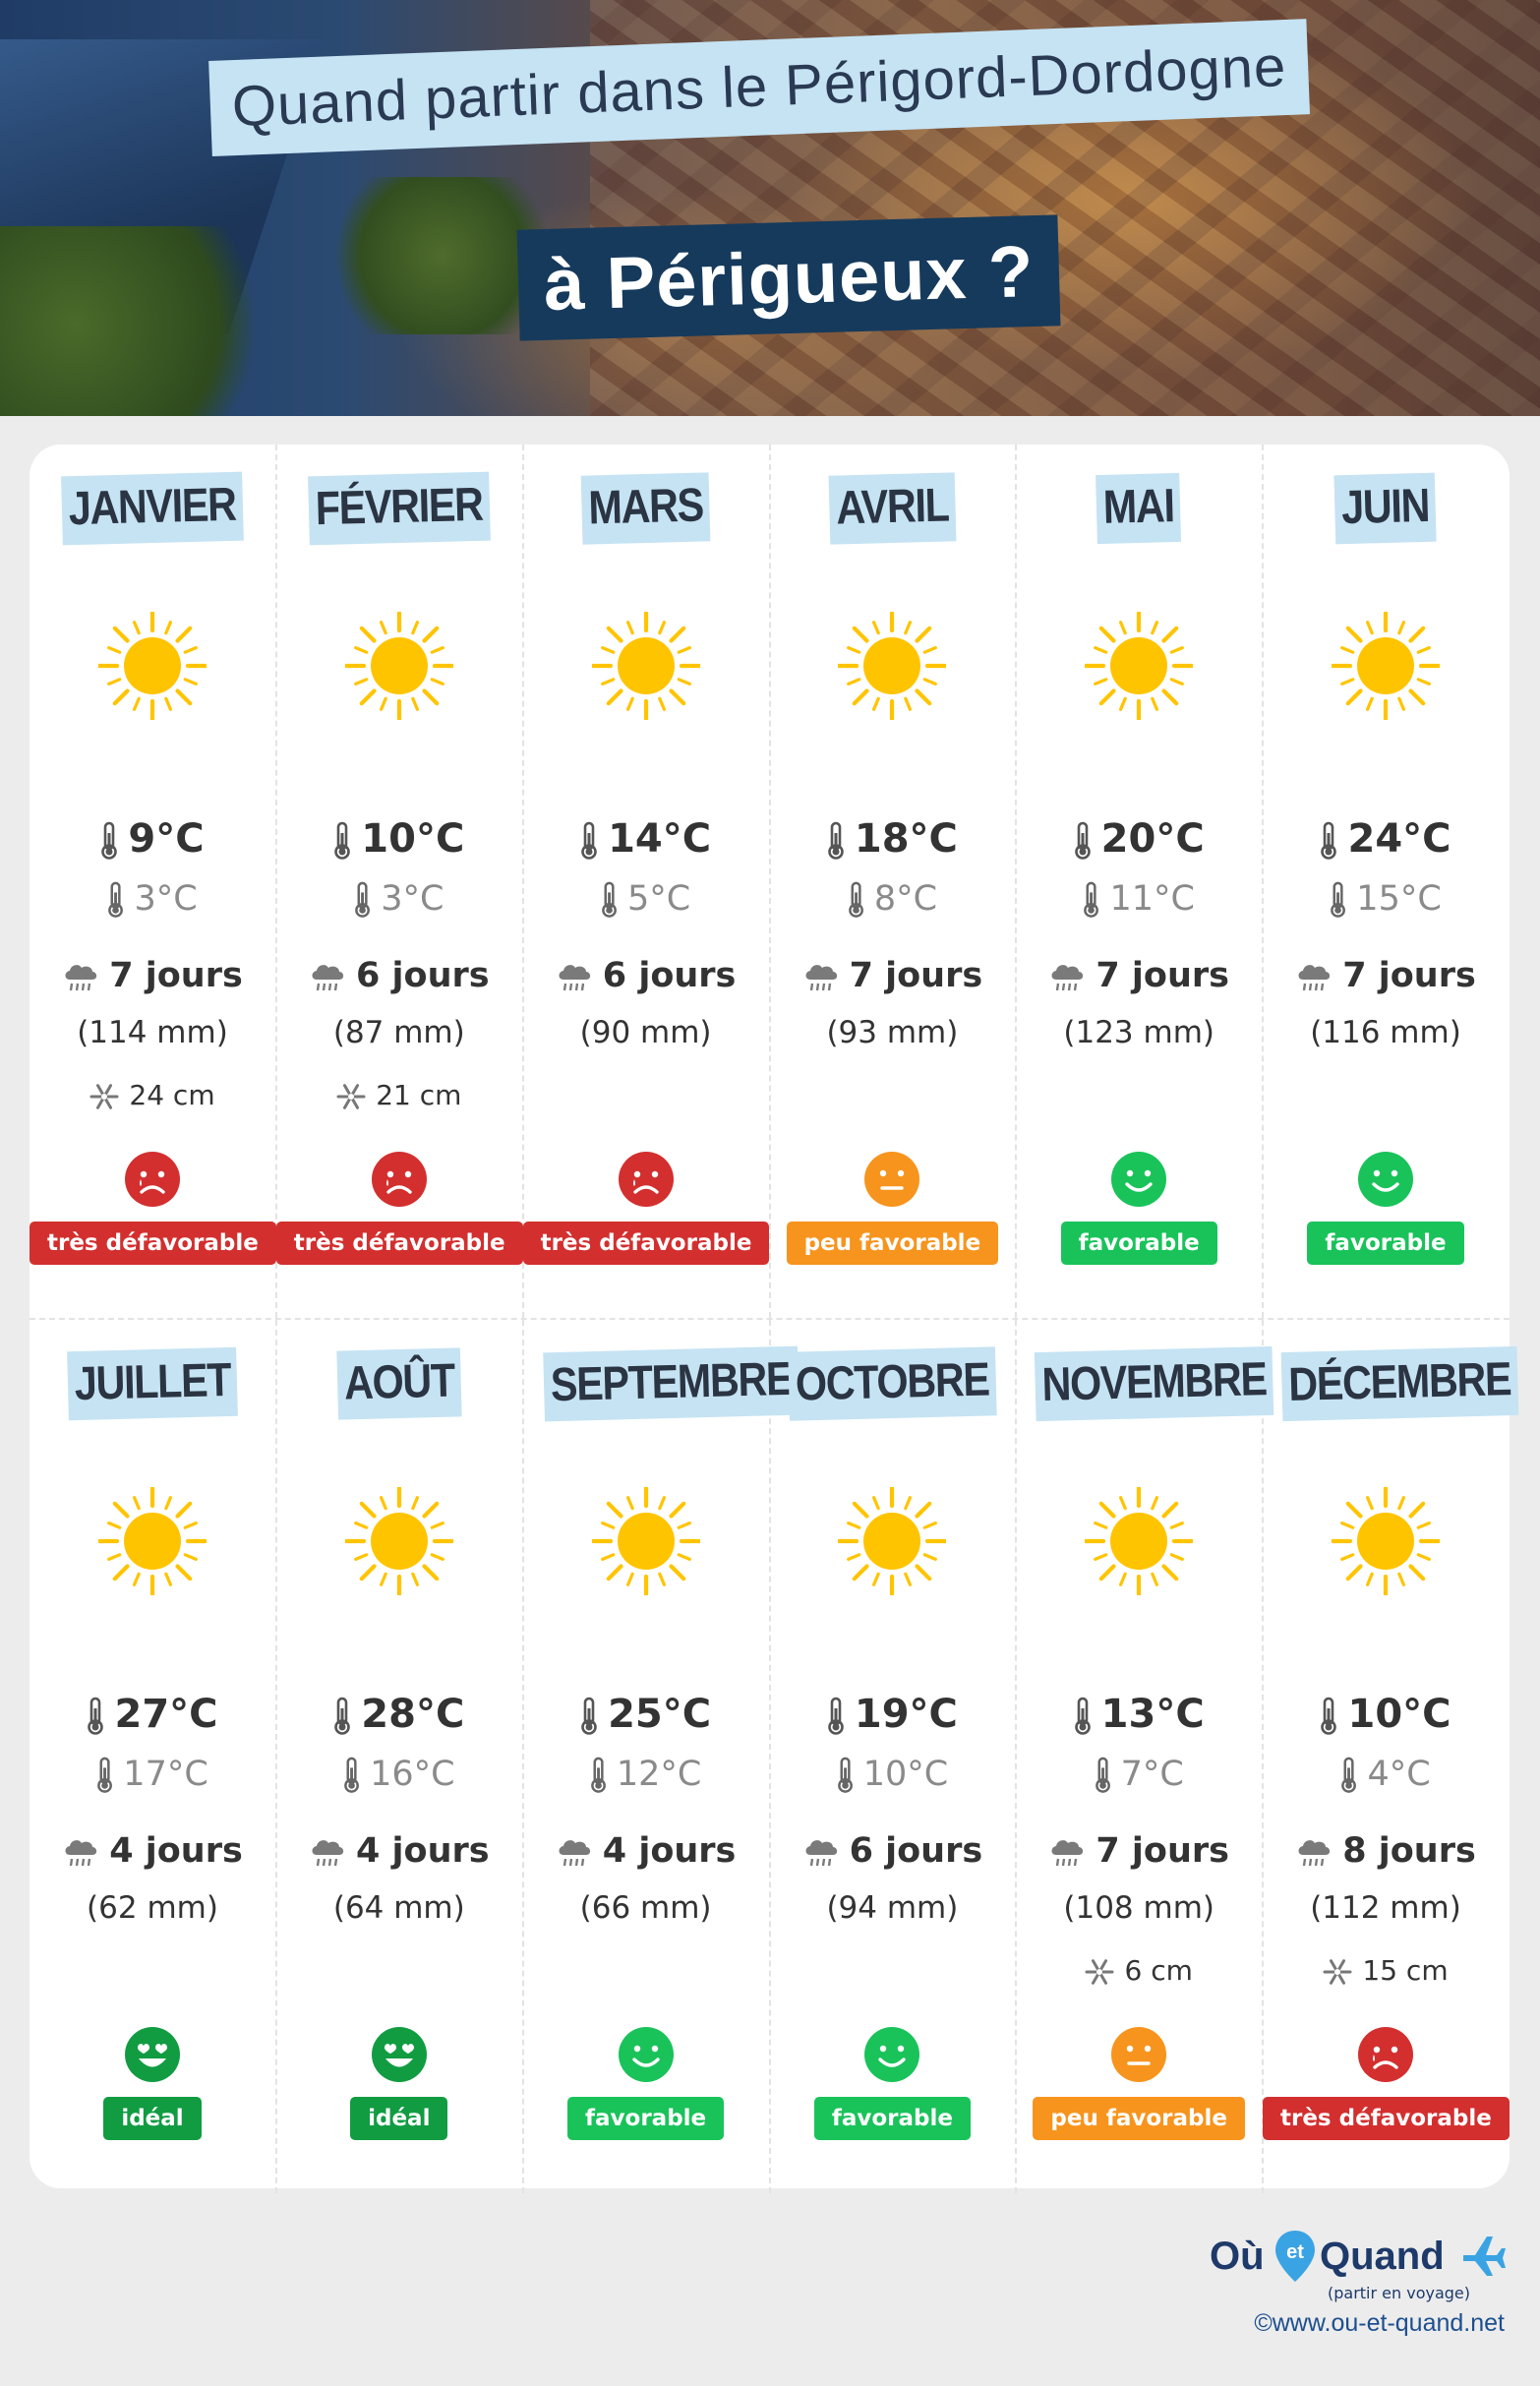  Describe the element at coordinates (906, 1714) in the screenshot. I see `max-temperature-value: 19°C` at that location.